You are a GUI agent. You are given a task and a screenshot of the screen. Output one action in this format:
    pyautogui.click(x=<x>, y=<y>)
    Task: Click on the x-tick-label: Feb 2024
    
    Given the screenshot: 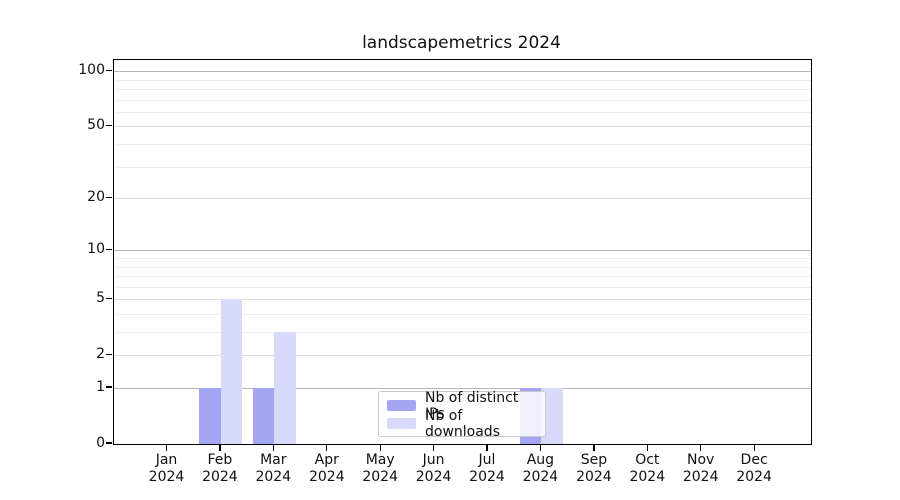 What is the action you would take?
    pyautogui.click(x=220, y=468)
    